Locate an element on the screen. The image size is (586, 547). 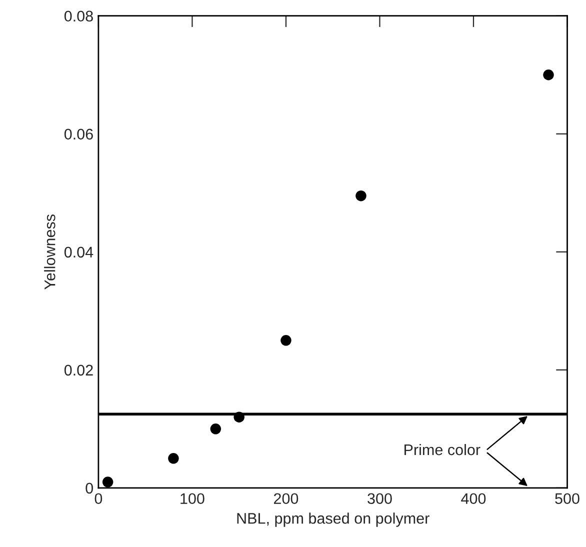
x-axis-title: NBL, ppm based on polymer is located at coordinates (333, 519).